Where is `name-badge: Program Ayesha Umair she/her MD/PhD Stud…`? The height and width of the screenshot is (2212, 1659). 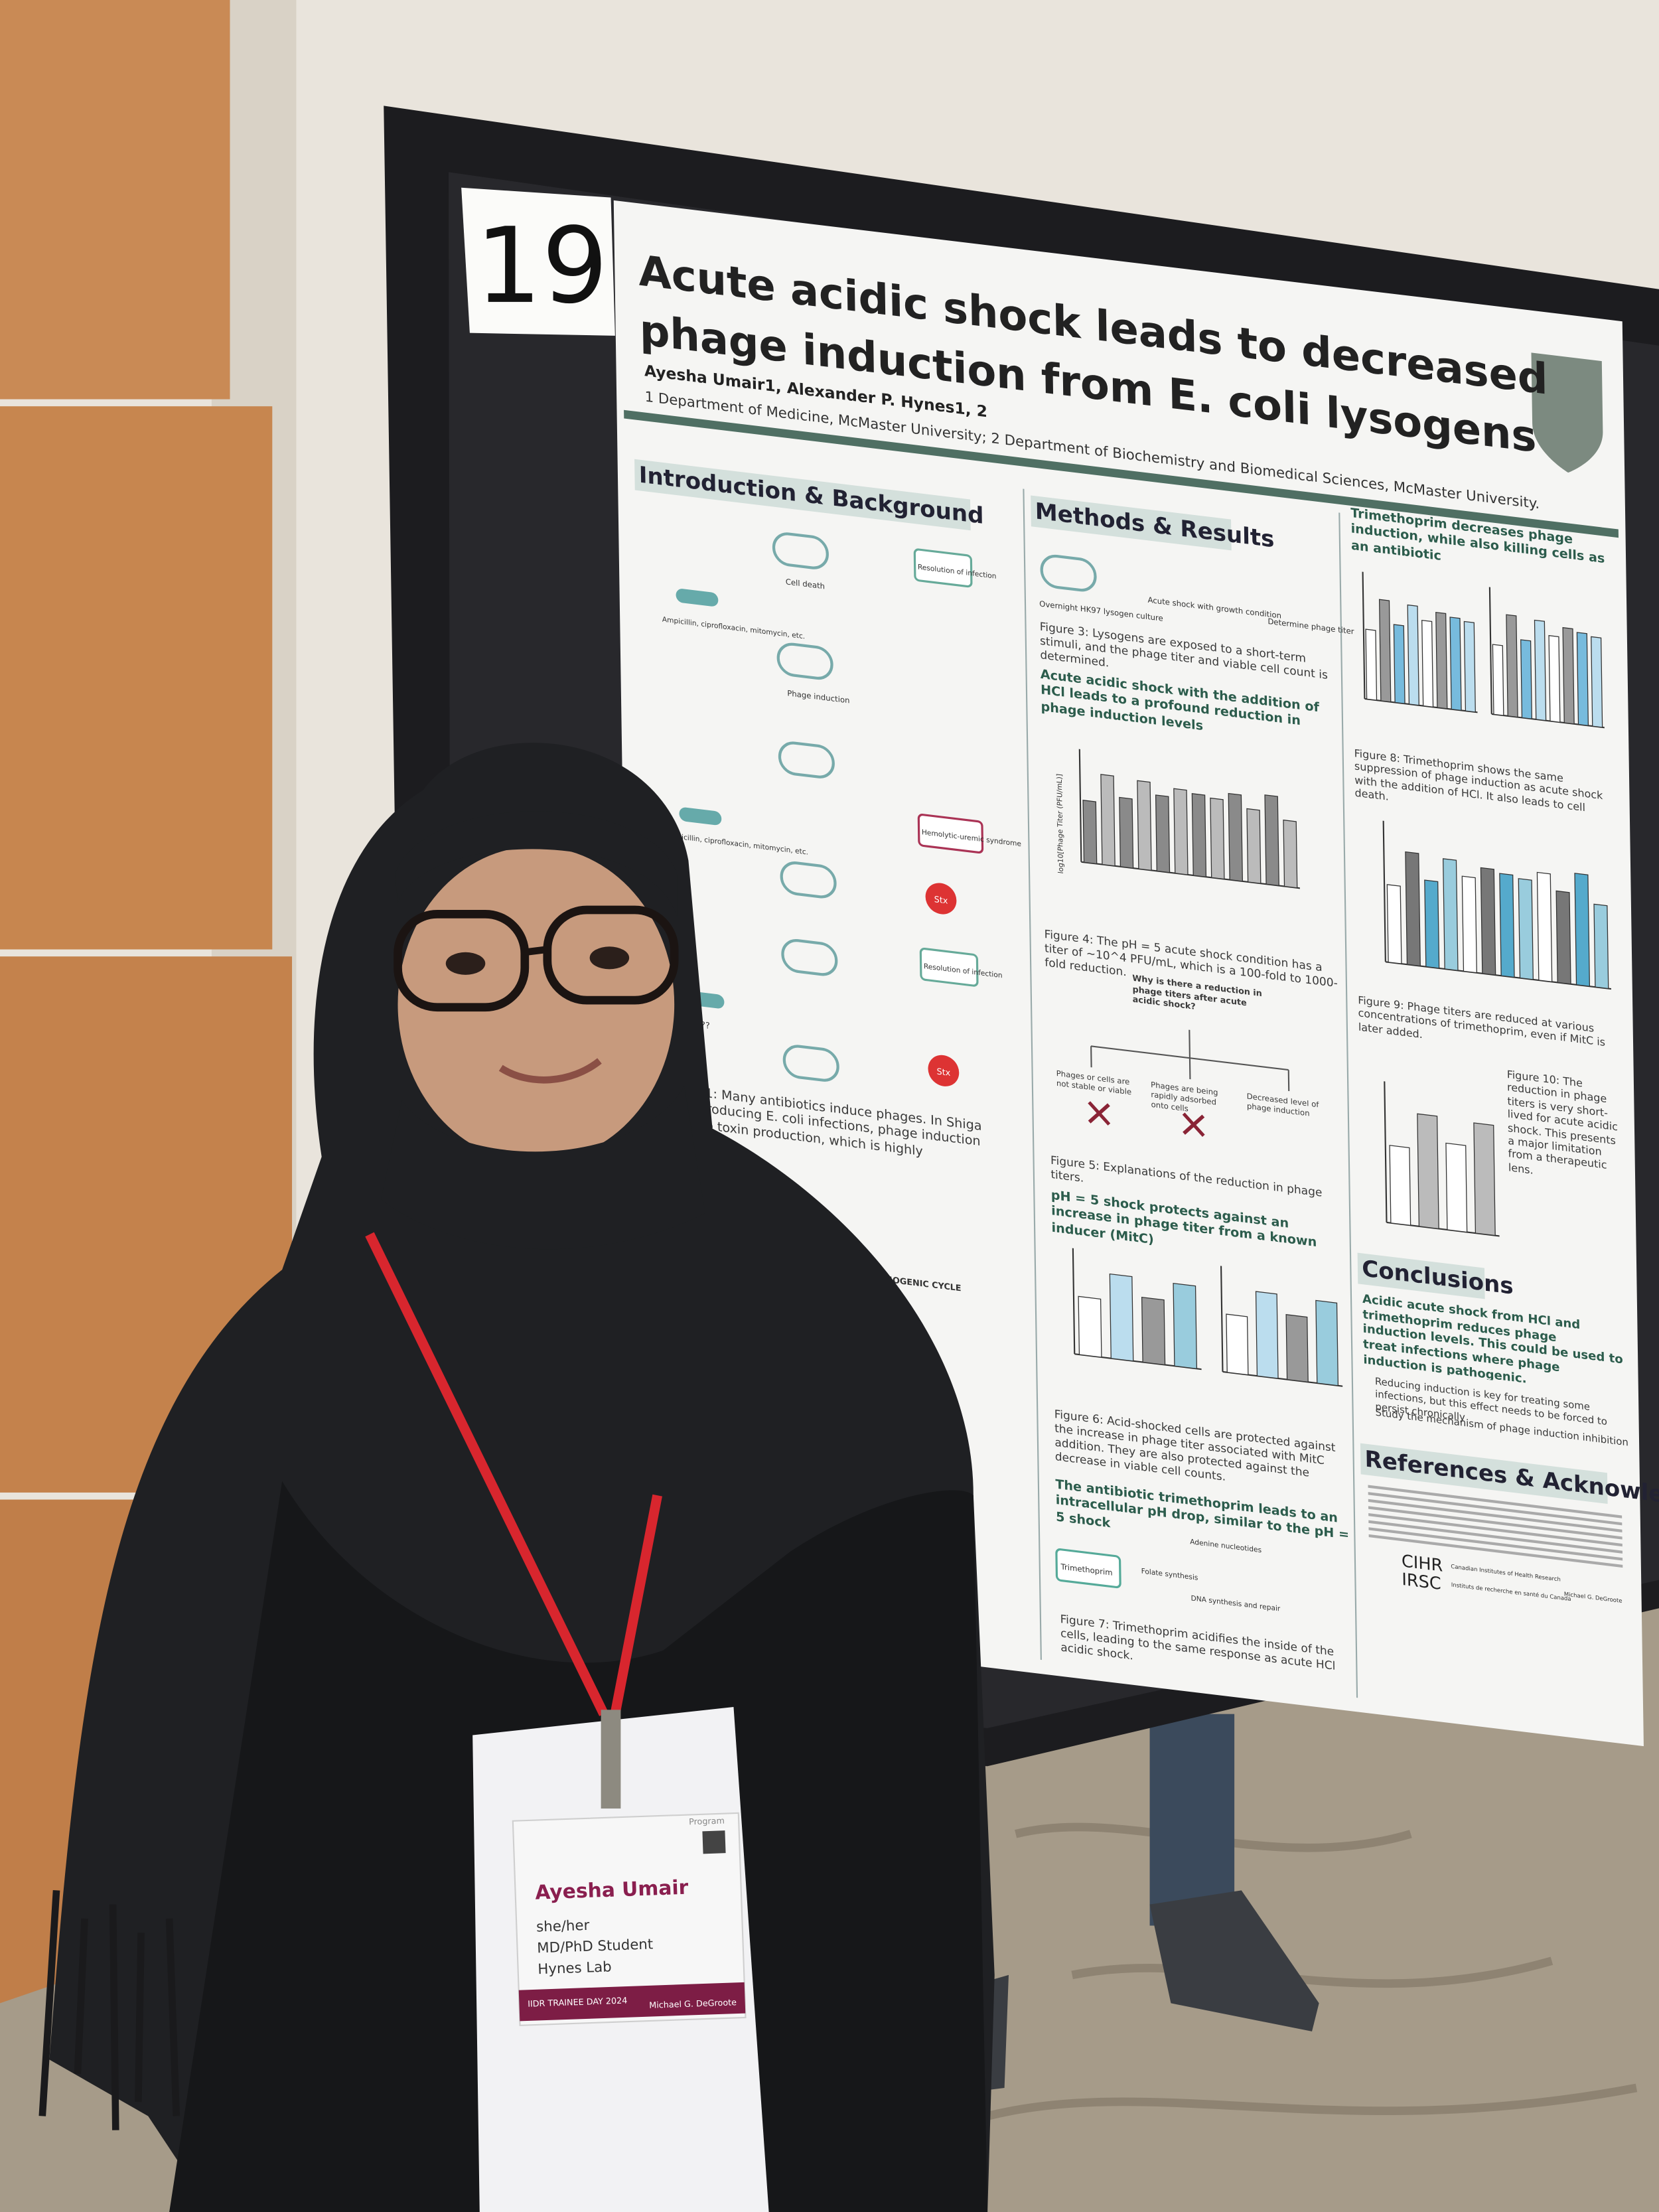
name-badge: Program Ayesha Umair she/her MD/PhD Stud… is located at coordinates (629, 1919).